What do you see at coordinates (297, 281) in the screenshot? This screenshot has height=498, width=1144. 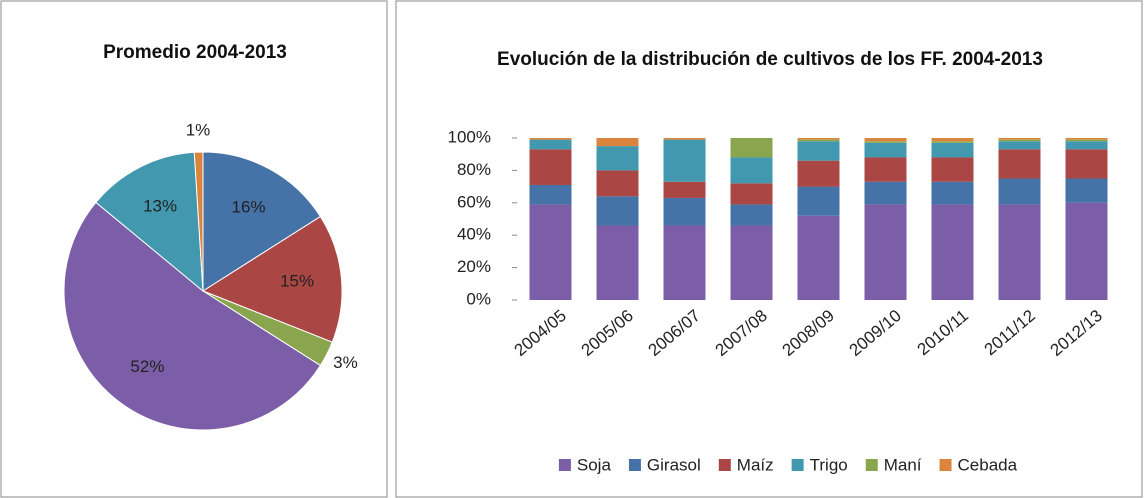 I see `slice-label: 15%` at bounding box center [297, 281].